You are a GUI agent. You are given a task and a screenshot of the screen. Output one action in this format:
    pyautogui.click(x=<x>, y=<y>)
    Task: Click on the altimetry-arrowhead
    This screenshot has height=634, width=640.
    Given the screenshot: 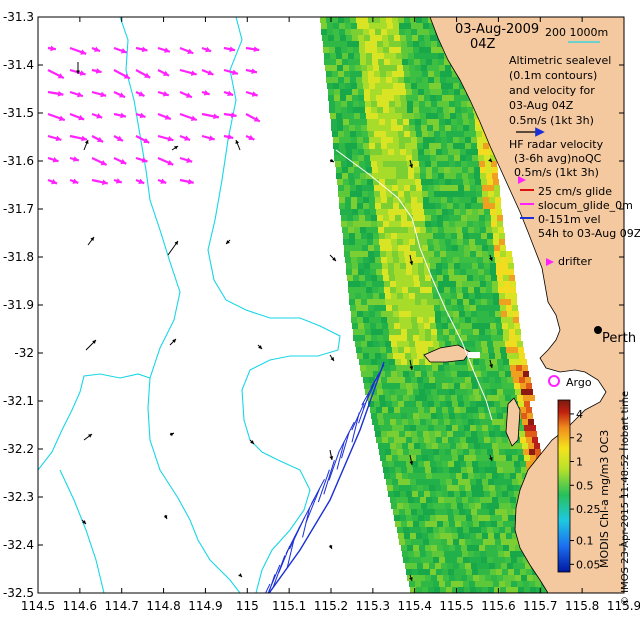 What is the action you would take?
    pyautogui.click(x=90, y=436)
    